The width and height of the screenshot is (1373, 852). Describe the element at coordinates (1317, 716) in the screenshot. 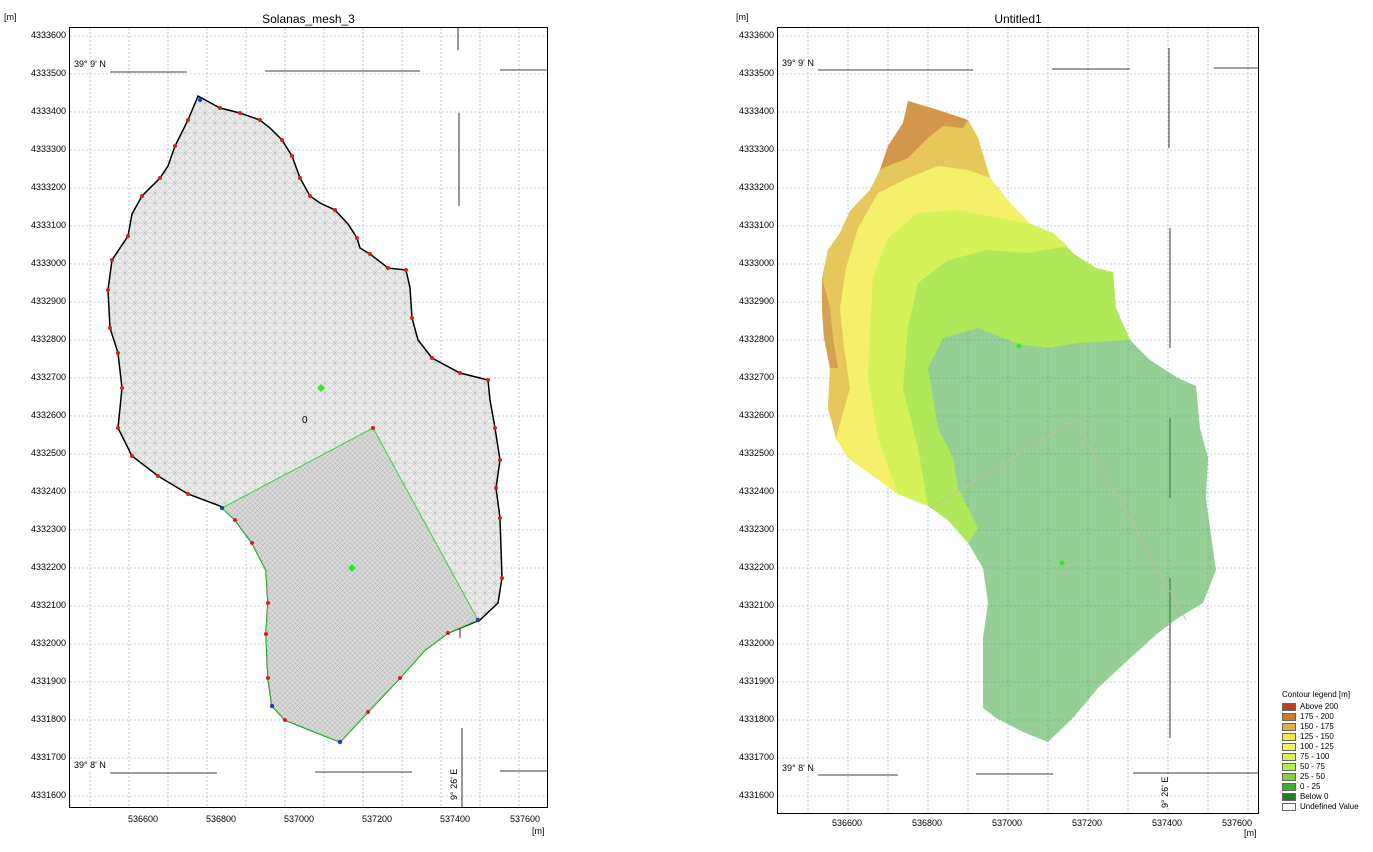

I see `legend-label: 175 - 200` at that location.